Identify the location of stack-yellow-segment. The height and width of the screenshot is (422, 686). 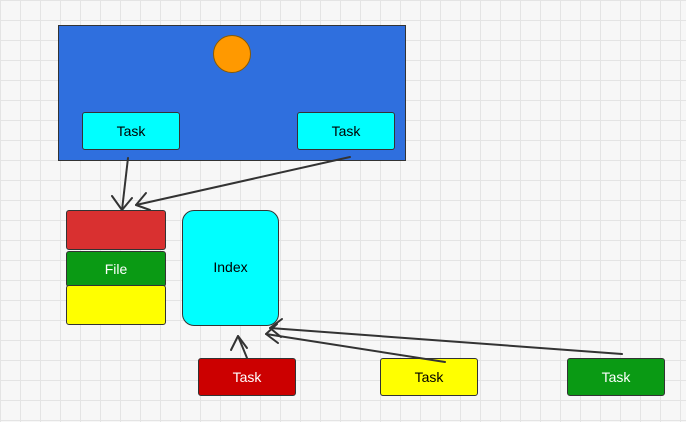
(116, 305).